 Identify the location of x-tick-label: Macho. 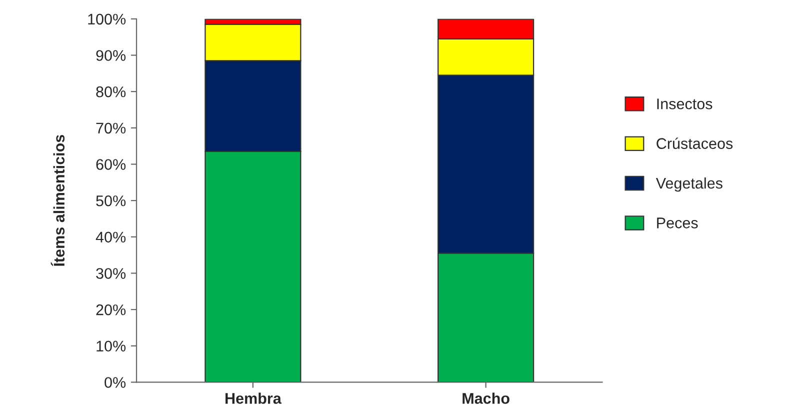
(486, 398).